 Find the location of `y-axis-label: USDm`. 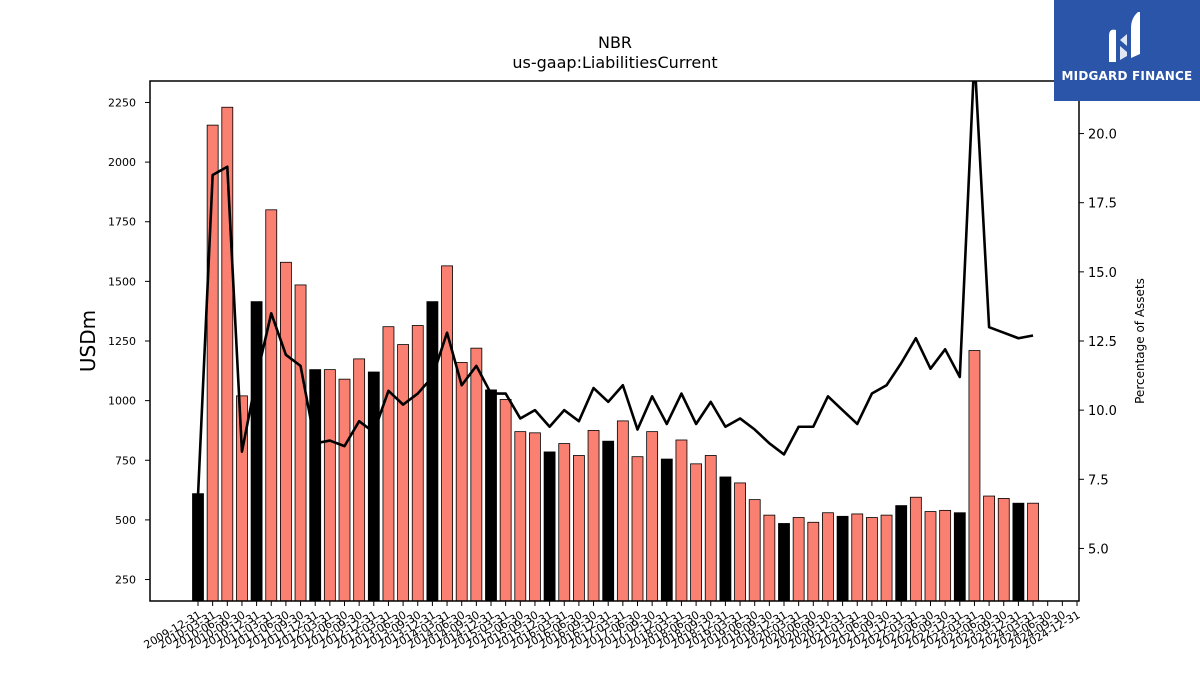

y-axis-label: USDm is located at coordinates (88, 341).